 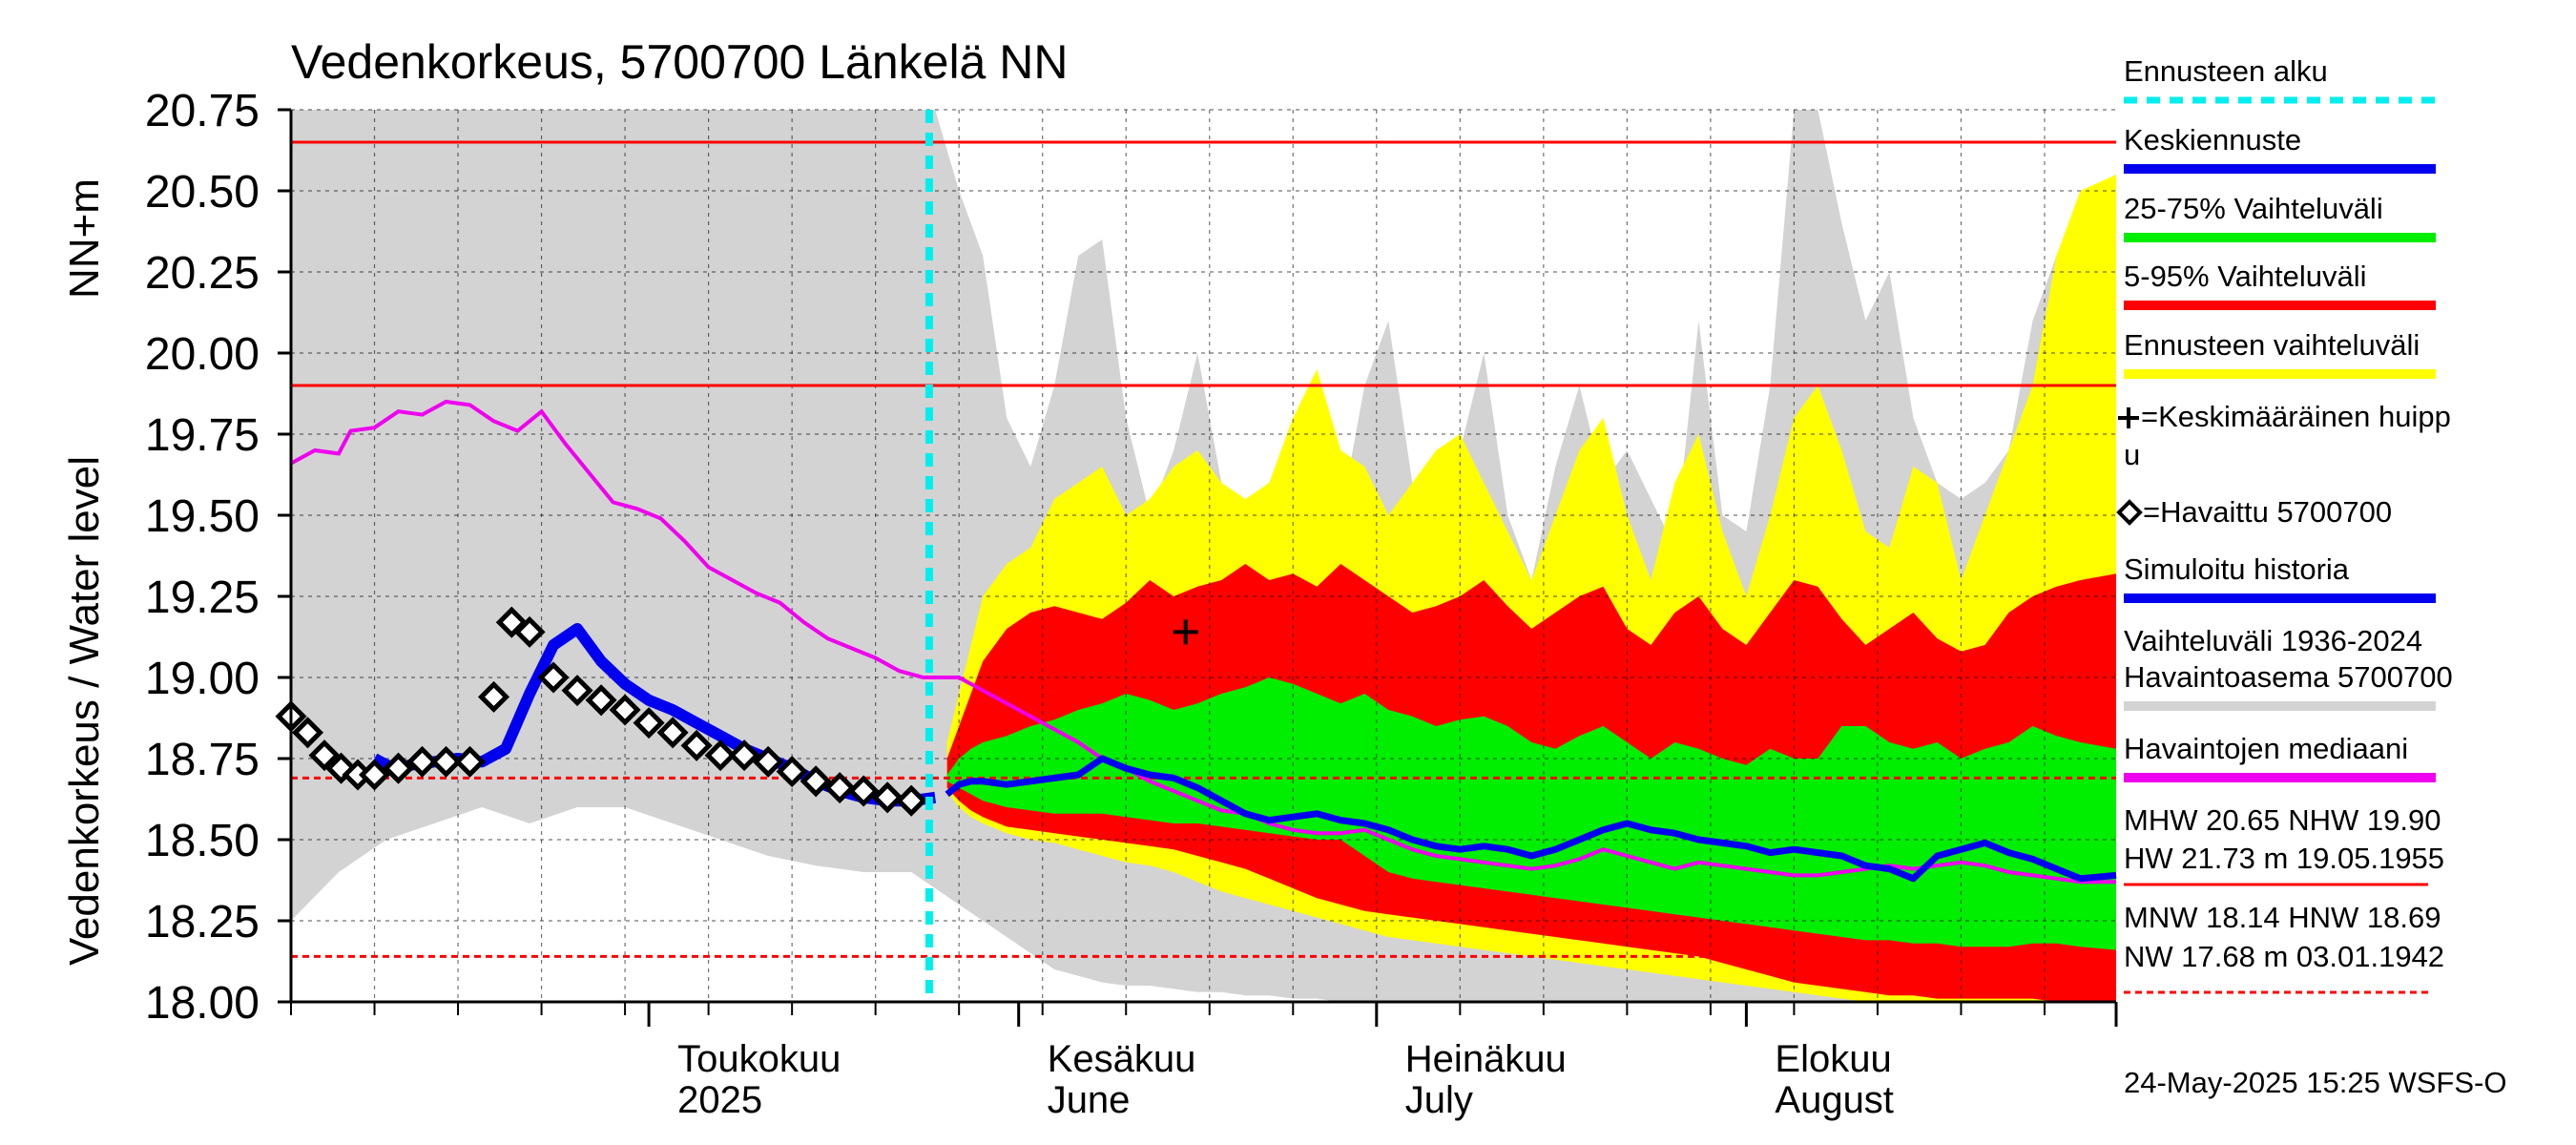 What do you see at coordinates (759, 1059) in the screenshot?
I see `x-month-label: Toukokuu` at bounding box center [759, 1059].